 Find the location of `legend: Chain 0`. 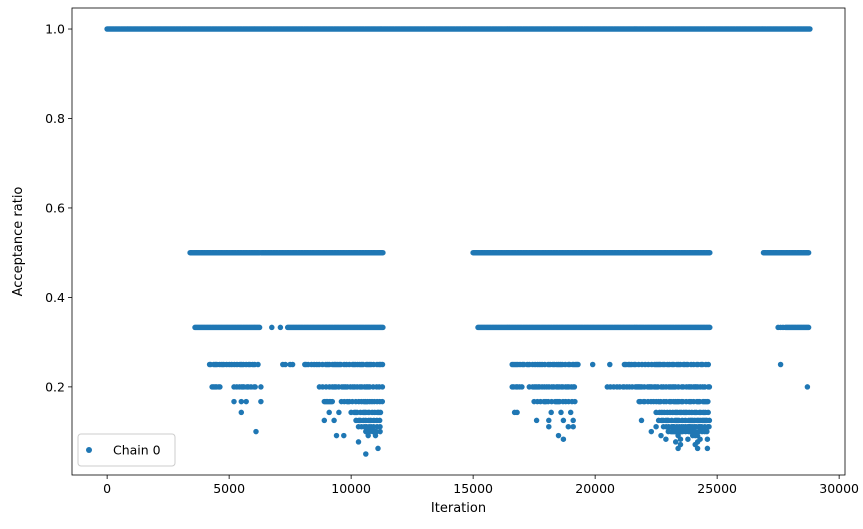

legend: Chain 0 is located at coordinates (126, 450).